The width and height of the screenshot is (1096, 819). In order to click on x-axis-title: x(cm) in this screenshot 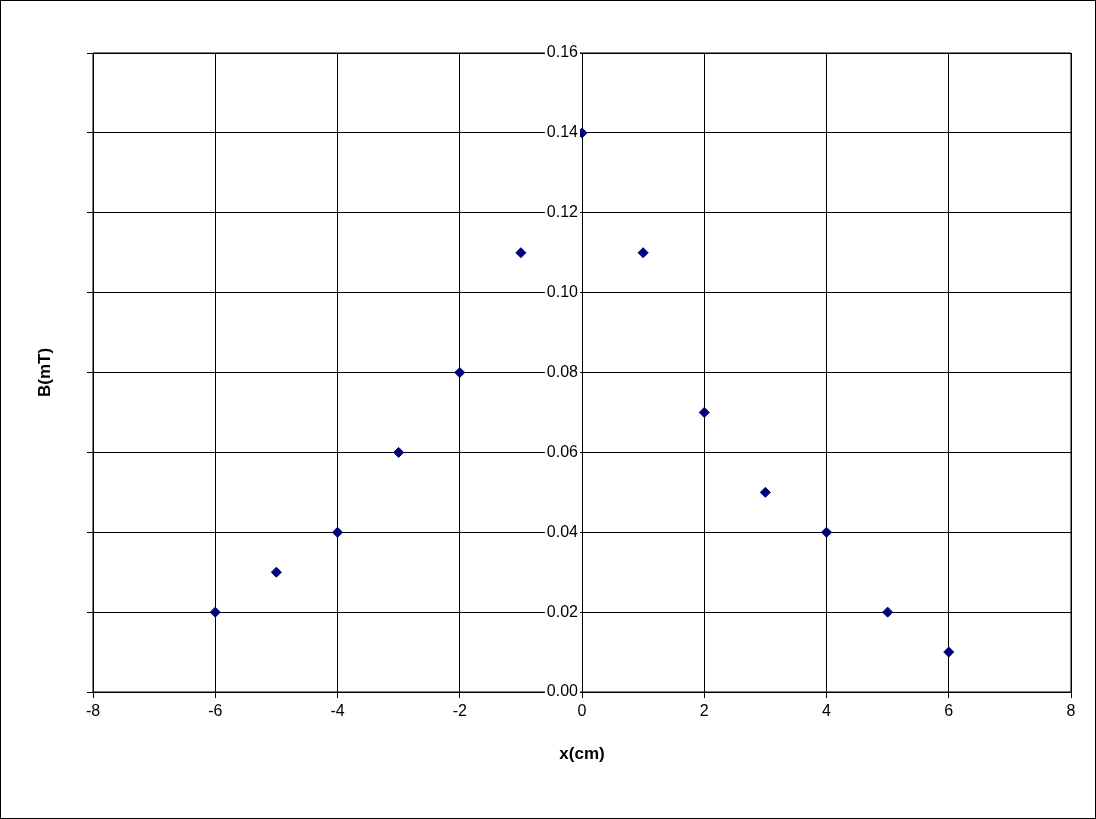, I will do `click(582, 753)`.